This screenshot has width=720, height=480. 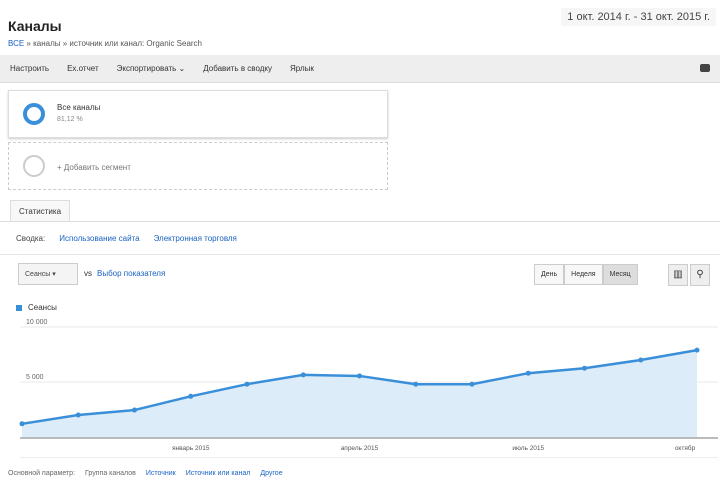 What do you see at coordinates (191, 448) in the screenshot?
I see `x-tick-label: январь 2015` at bounding box center [191, 448].